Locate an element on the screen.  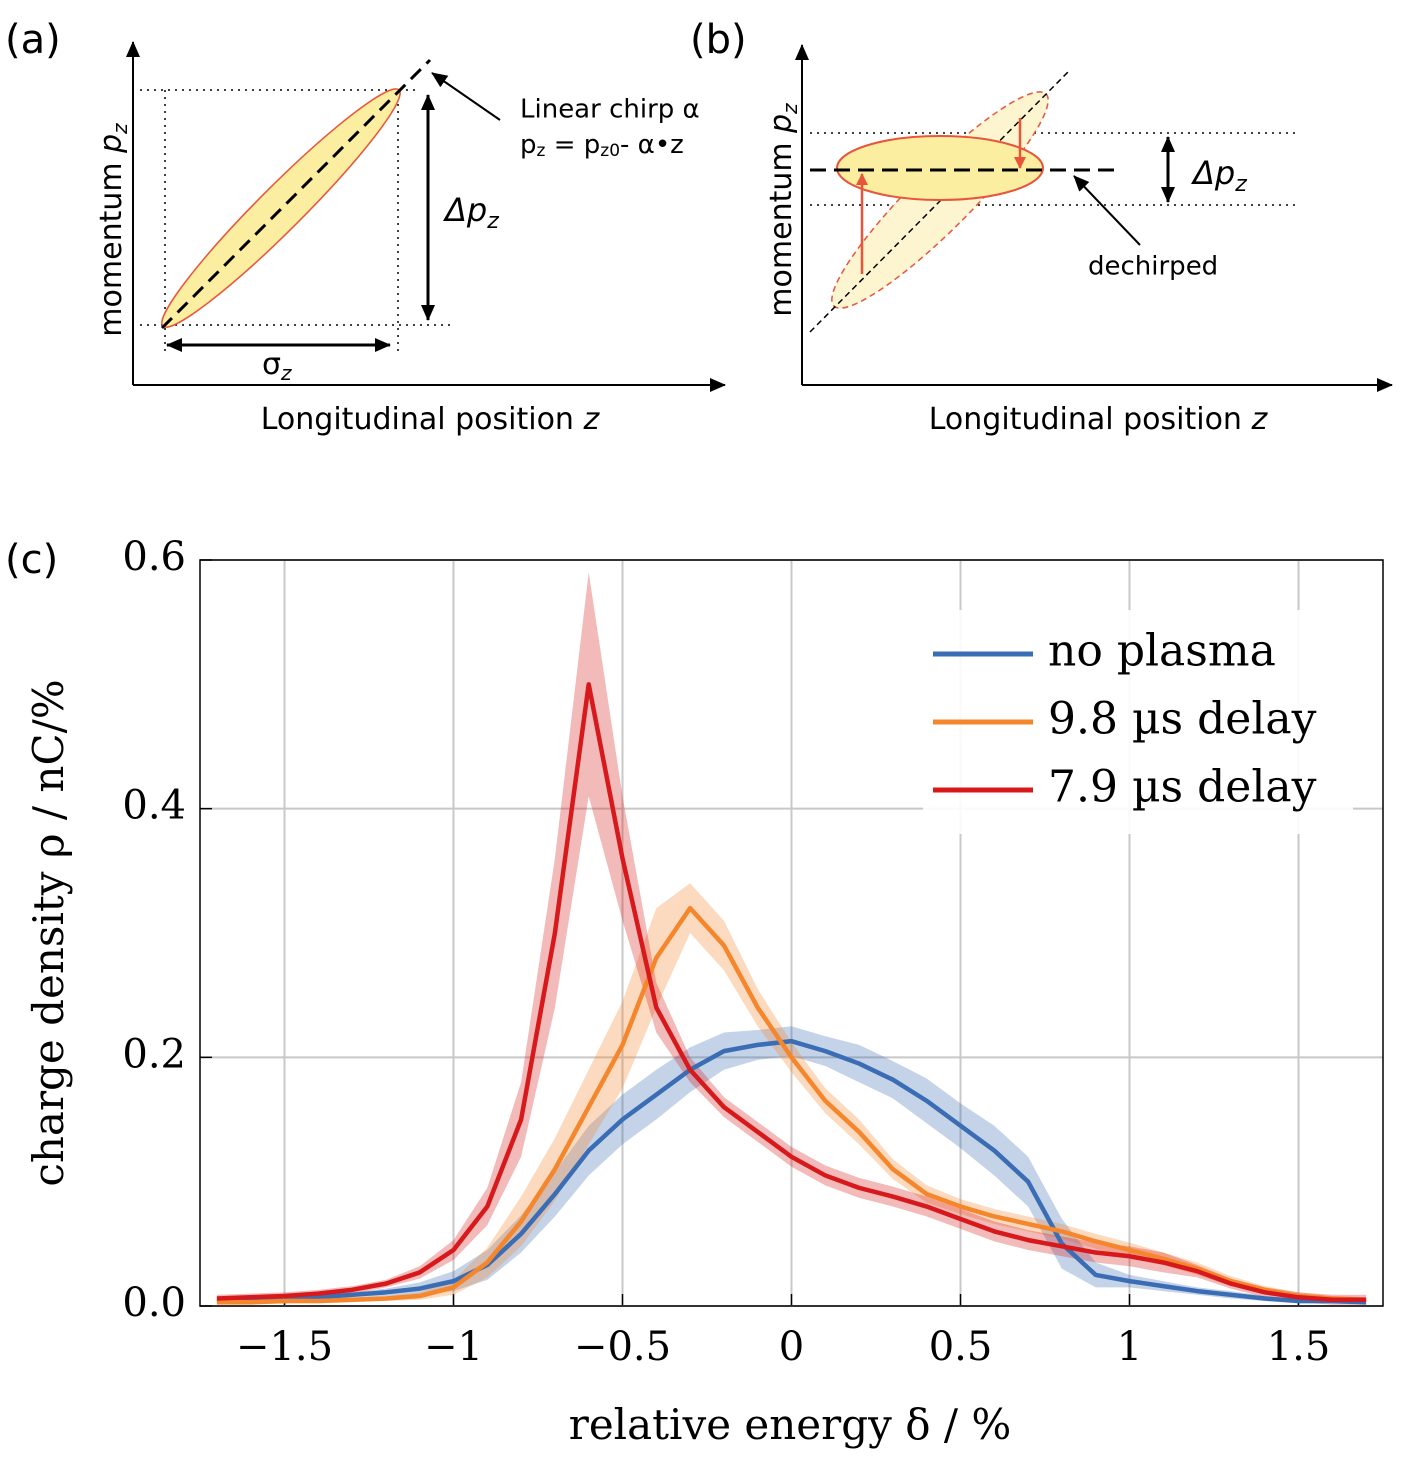
x-tick-label: 1 is located at coordinates (1129, 1347).